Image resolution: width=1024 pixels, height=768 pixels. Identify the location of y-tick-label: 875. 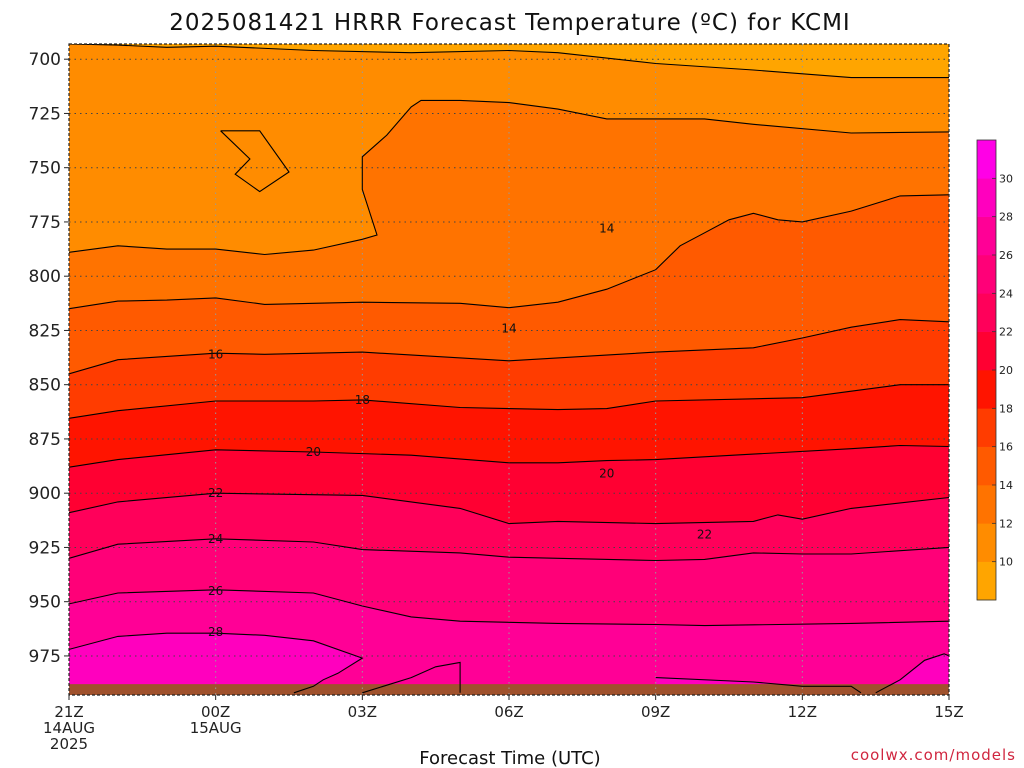
(45, 440).